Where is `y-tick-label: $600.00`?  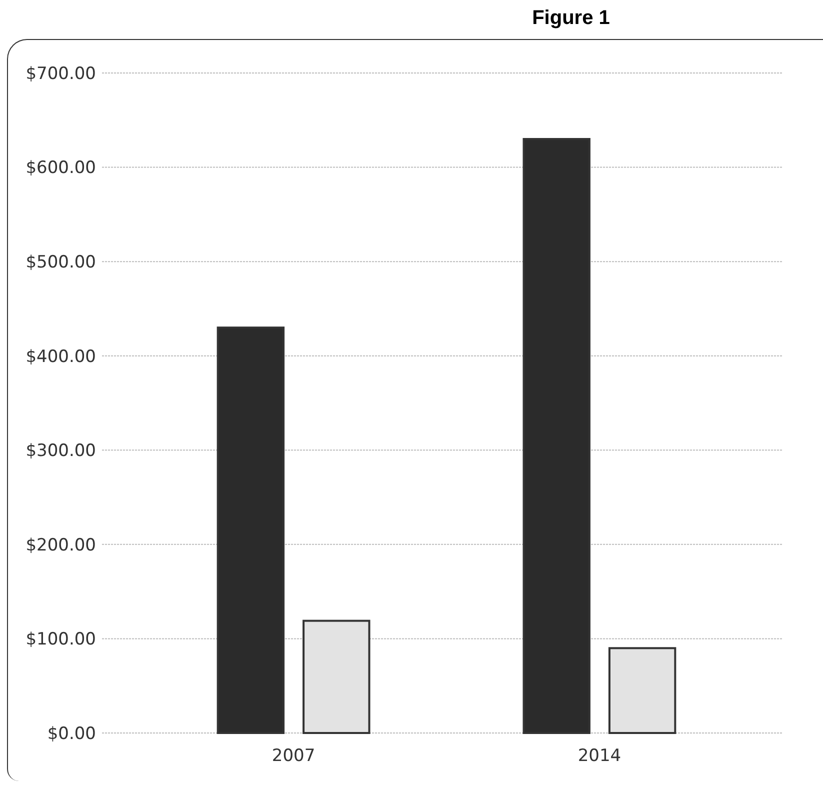
y-tick-label: $600.00 is located at coordinates (61, 168).